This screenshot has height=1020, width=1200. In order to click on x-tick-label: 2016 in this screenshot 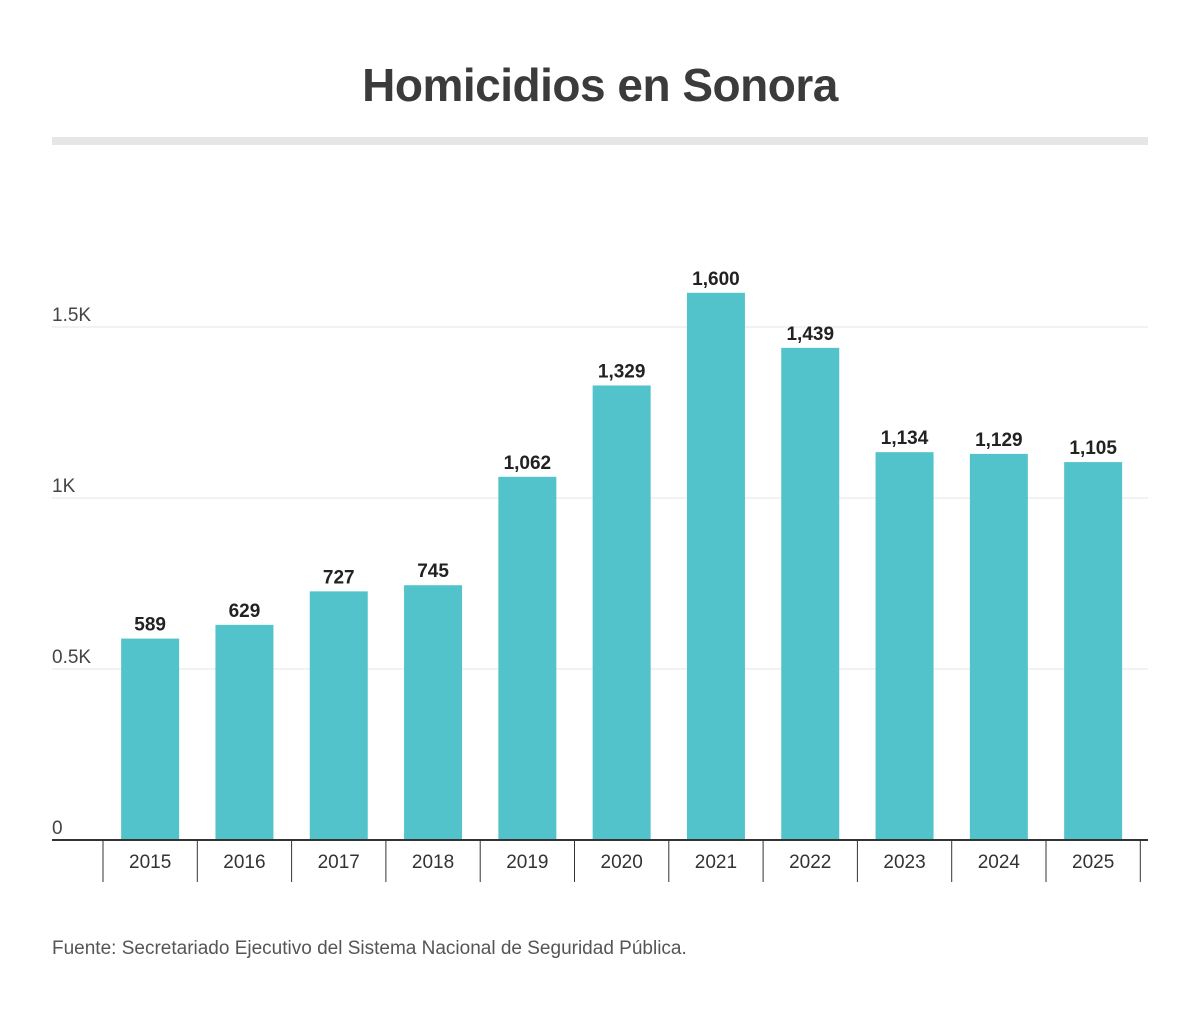, I will do `click(244, 862)`.